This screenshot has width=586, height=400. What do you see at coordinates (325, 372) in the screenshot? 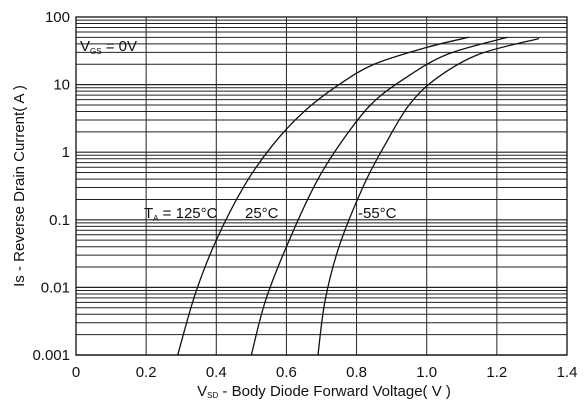
I see `x-axis-ticks: 0 0.2 0.4 0.6 0.8 1.0 1.2 1.4` at bounding box center [325, 372].